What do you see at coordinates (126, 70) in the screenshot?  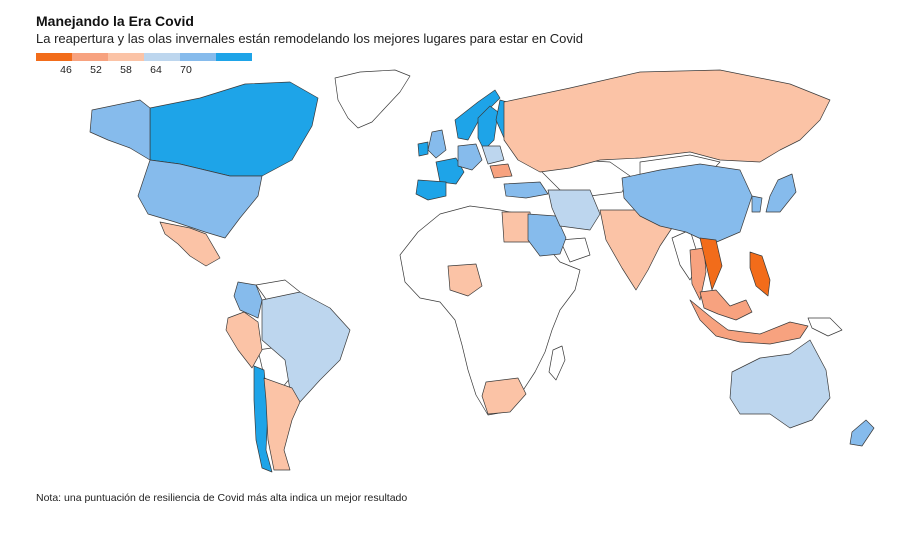 I see `legend-tick: 58` at bounding box center [126, 70].